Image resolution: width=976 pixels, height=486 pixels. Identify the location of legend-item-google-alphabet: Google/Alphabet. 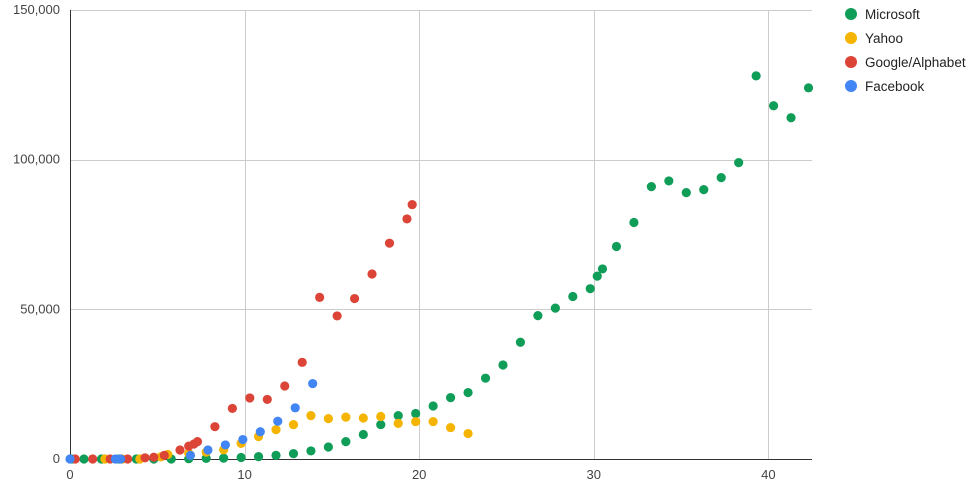
(905, 62).